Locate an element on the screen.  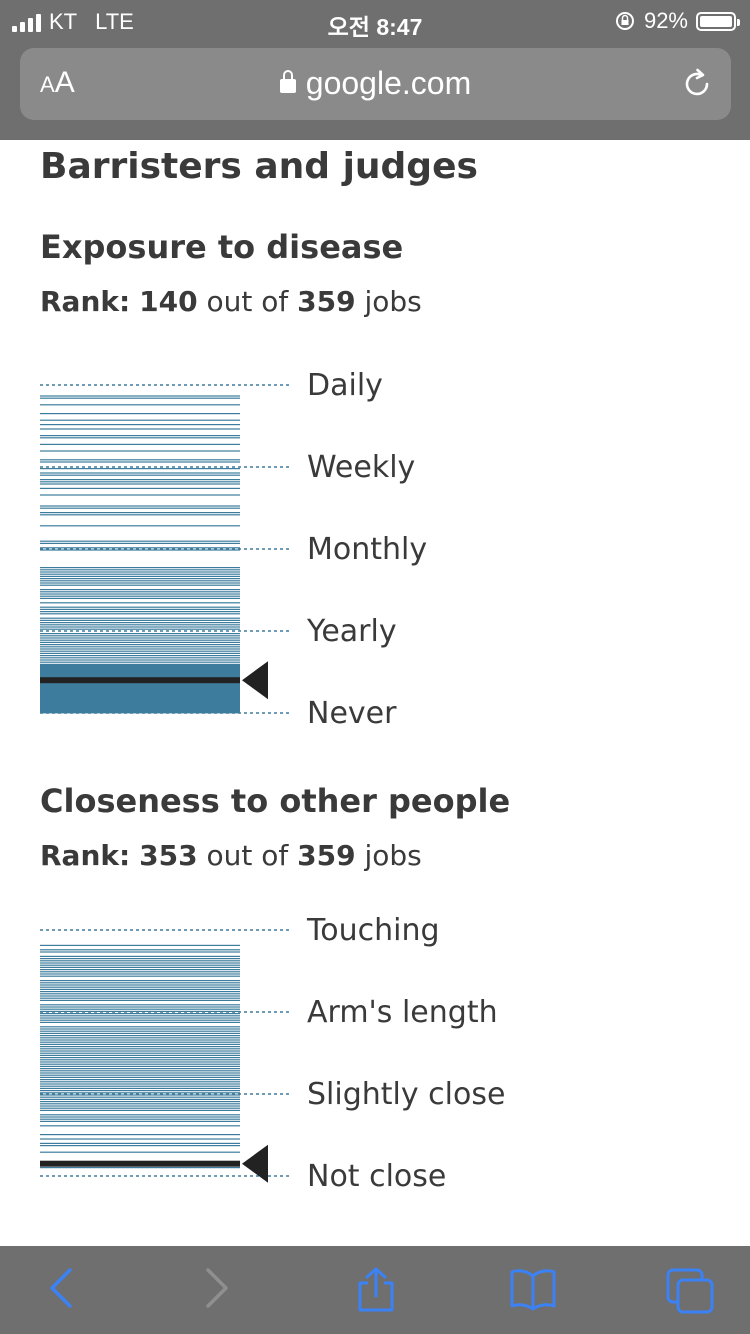
page-title: Barristers and judges is located at coordinates (259, 166).